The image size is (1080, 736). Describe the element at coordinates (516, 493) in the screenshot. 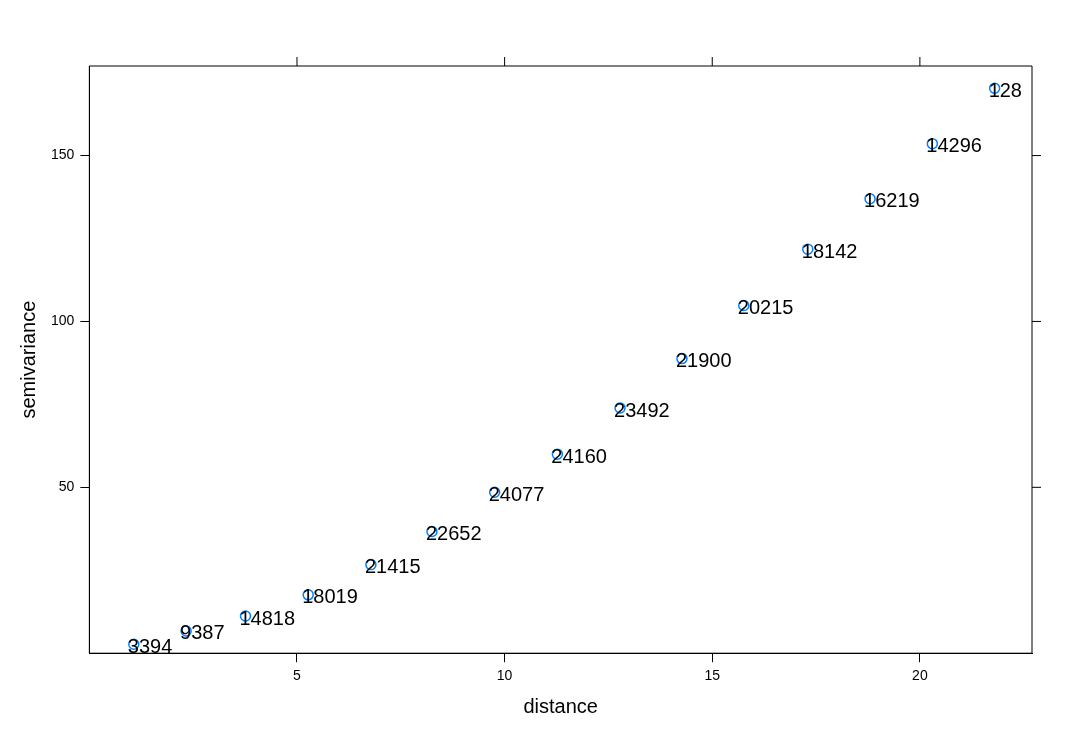

I see `annotation: 24077` at that location.